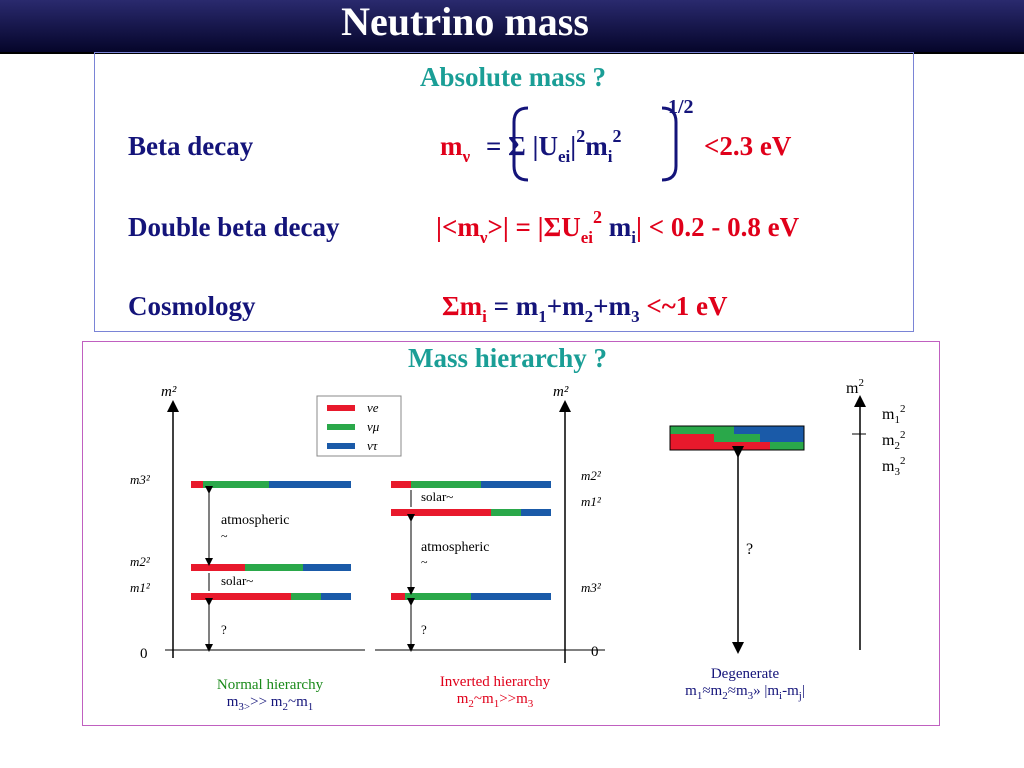 This screenshot has height=768, width=1024. I want to click on title-bar: Neutrino mass, so click(512, 27).